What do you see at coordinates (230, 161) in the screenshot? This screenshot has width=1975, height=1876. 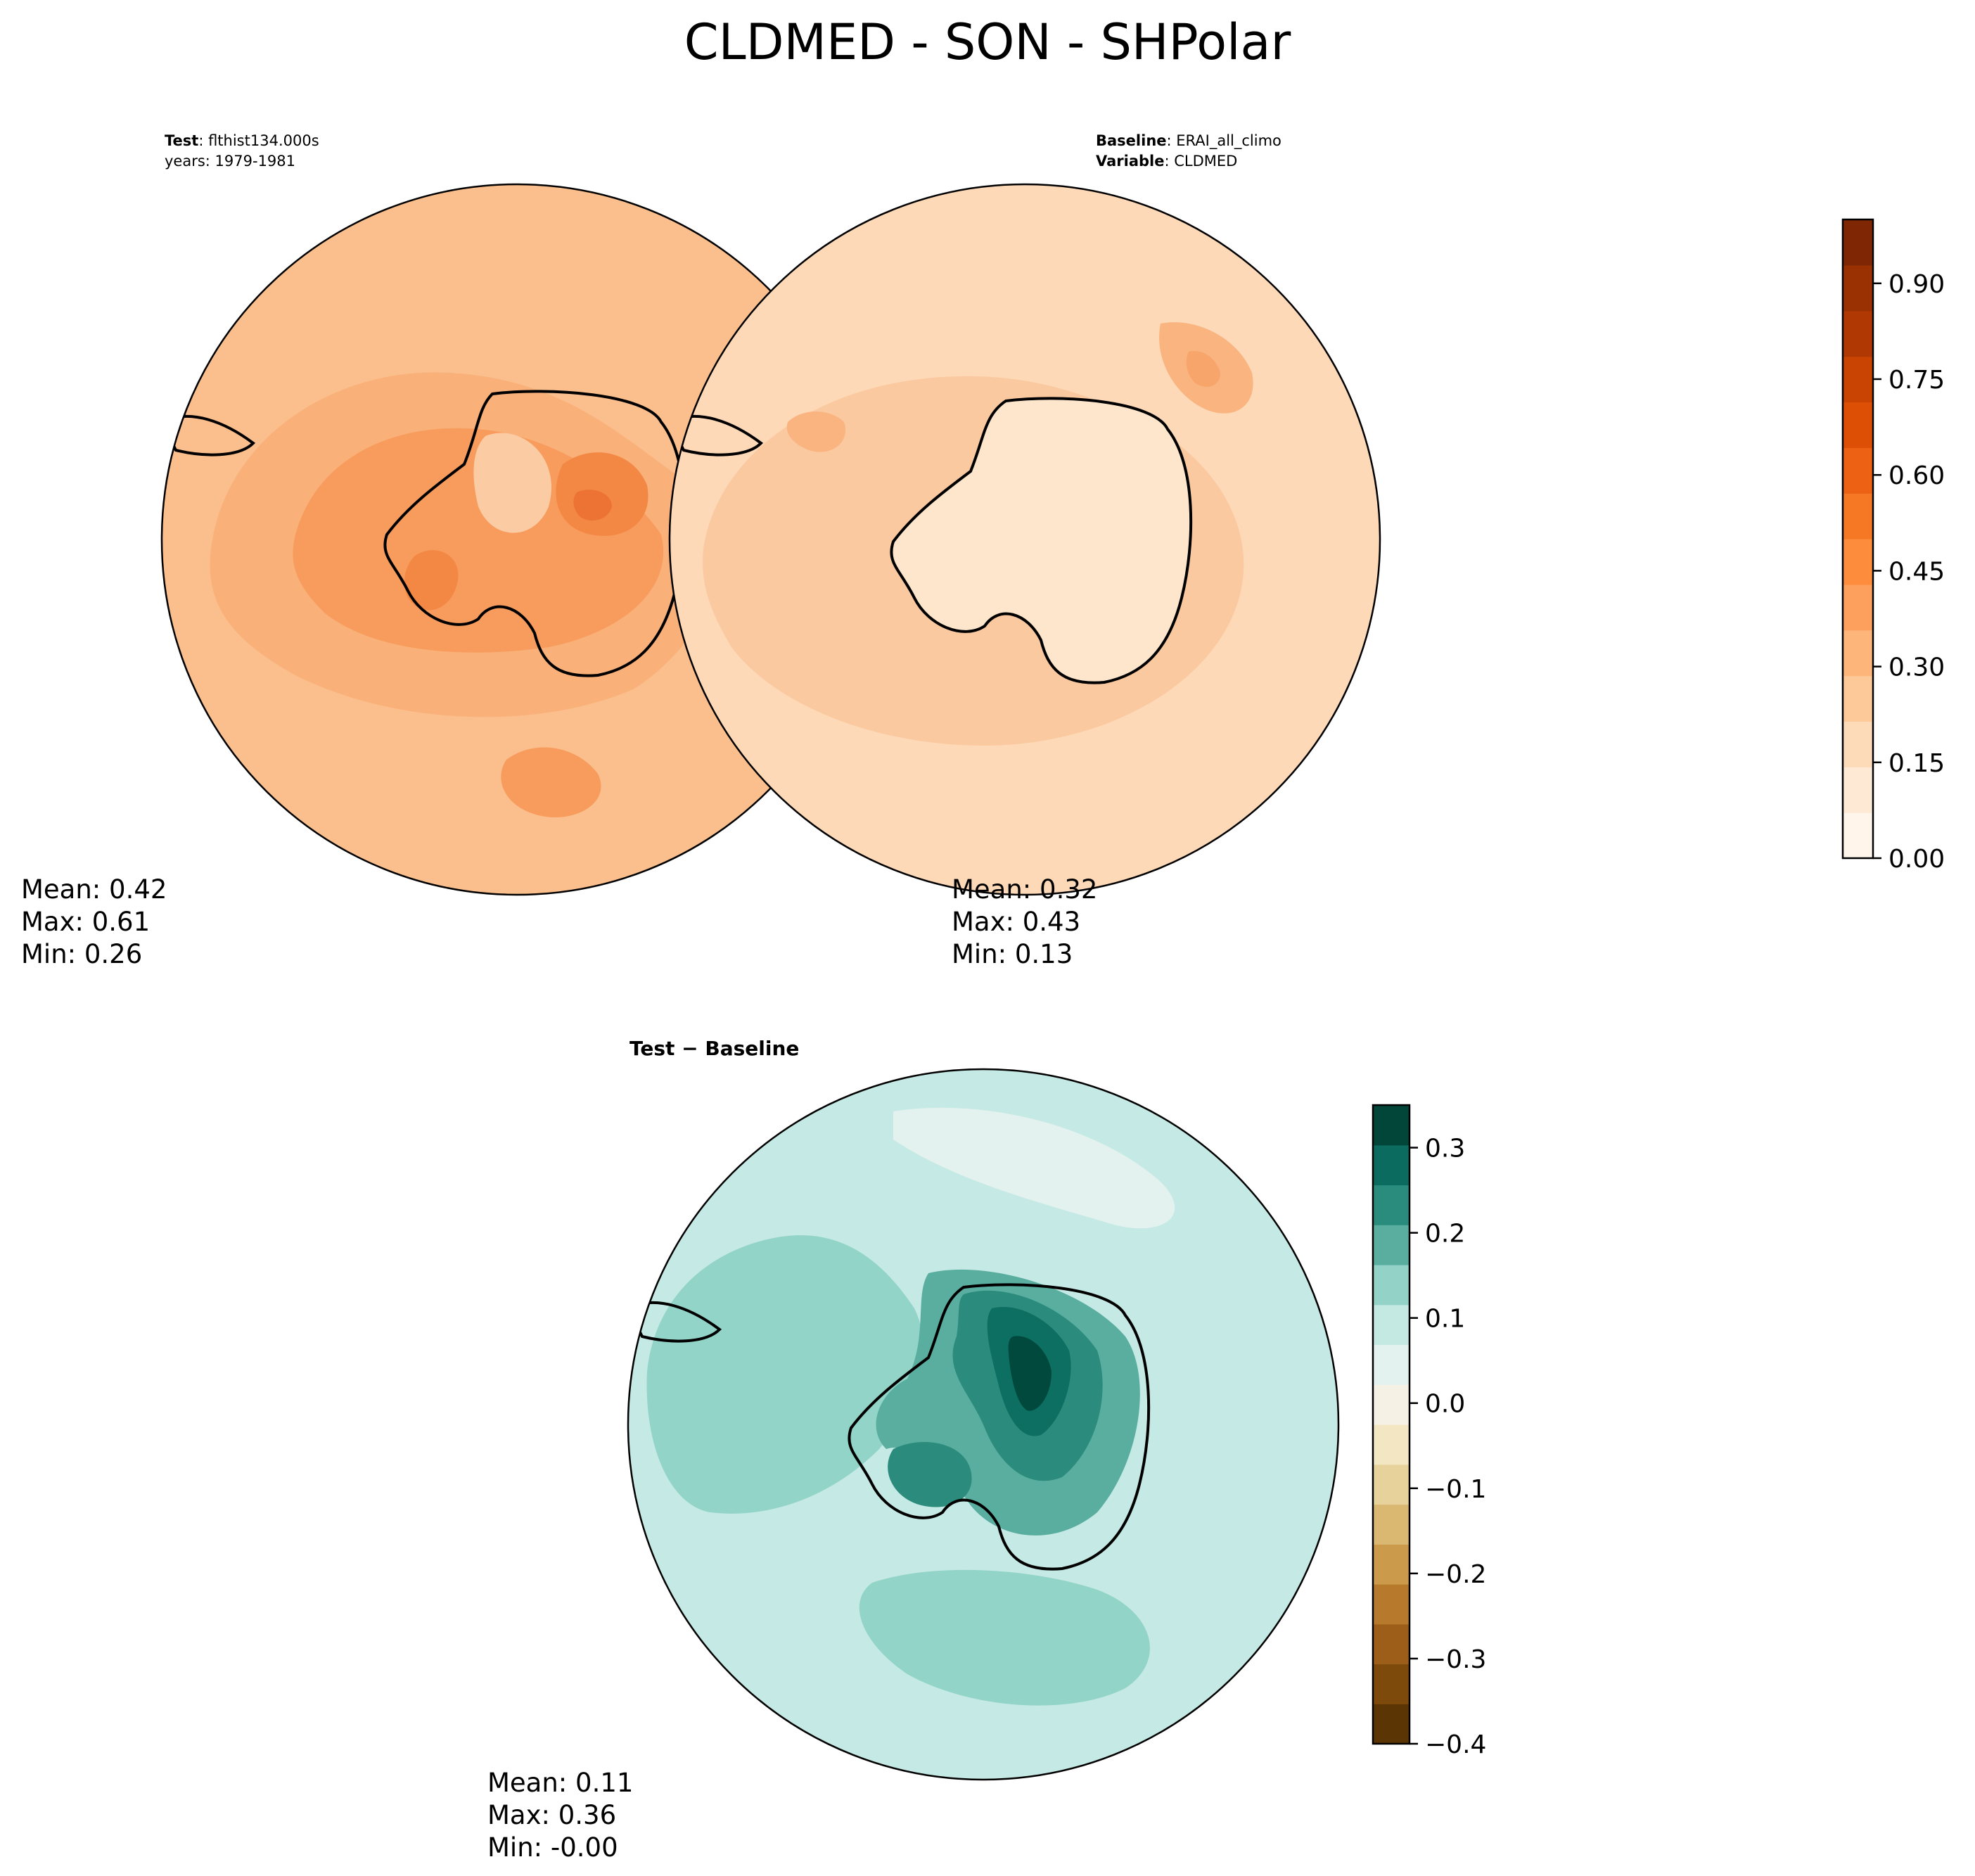 I see `test-header-line-2: years: 1979-1981` at bounding box center [230, 161].